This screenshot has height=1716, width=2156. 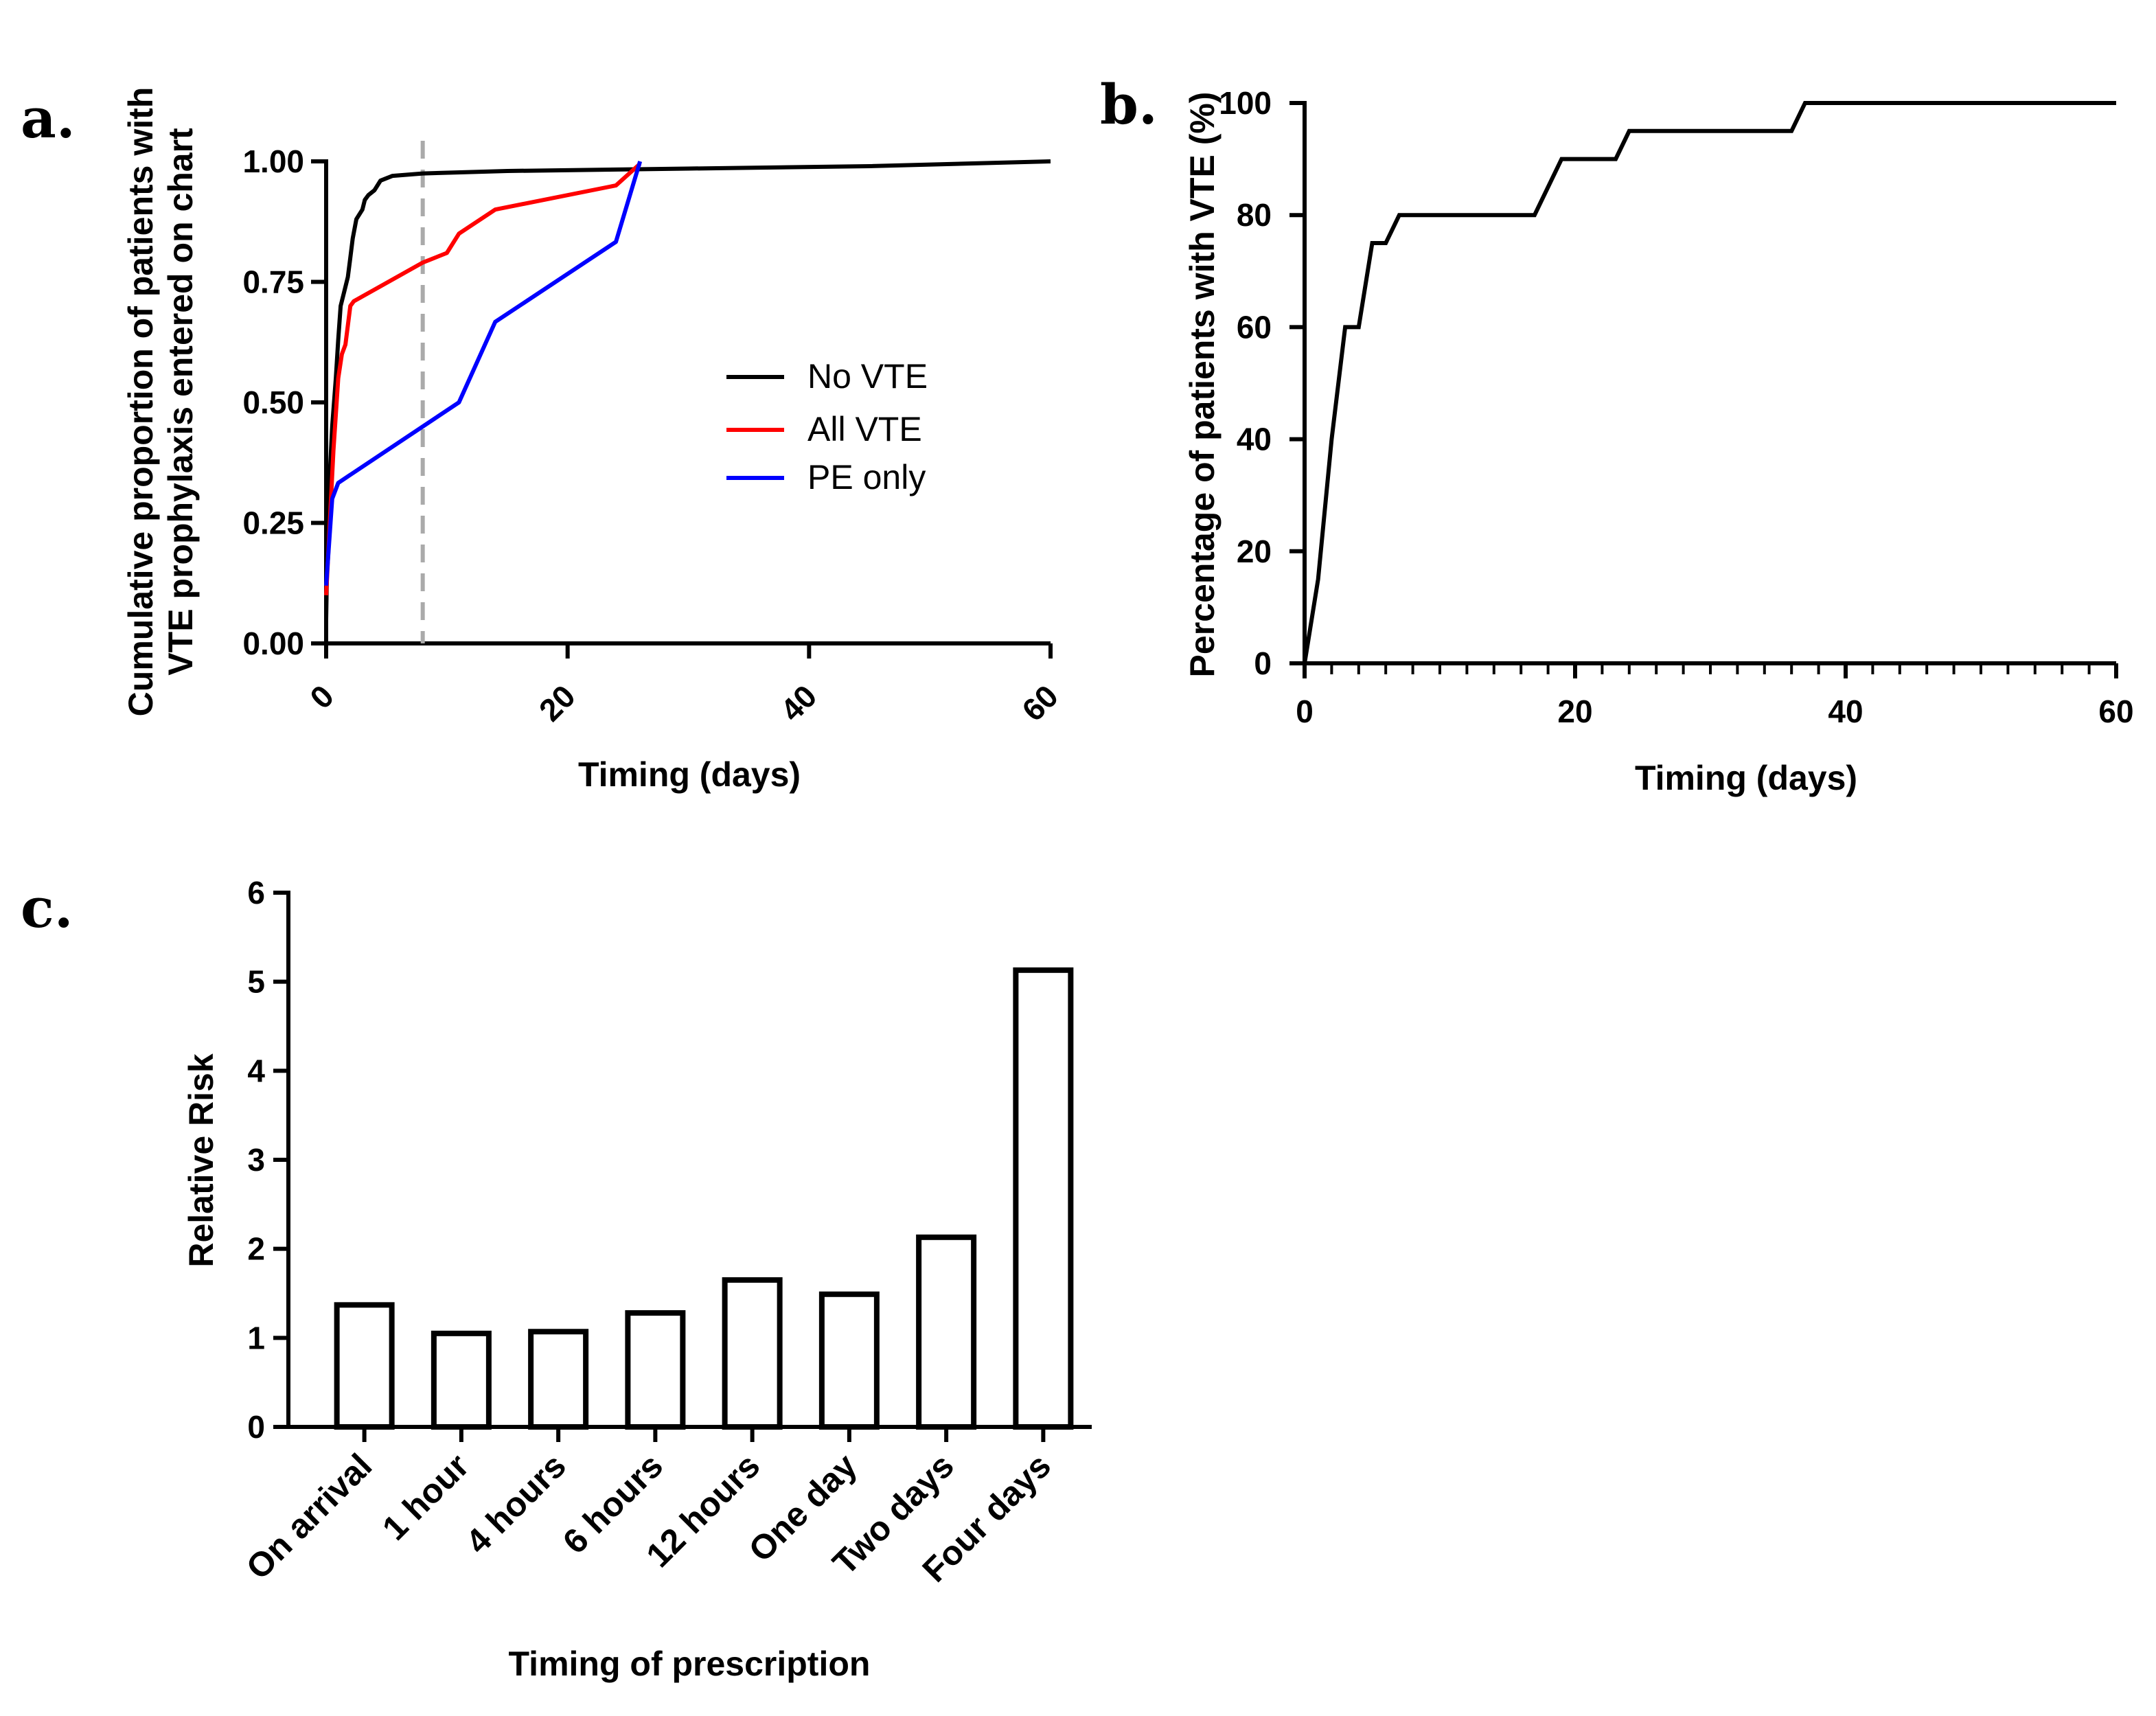 What do you see at coordinates (322, 697) in the screenshot?
I see `chart-a-x-tick-label: 0` at bounding box center [322, 697].